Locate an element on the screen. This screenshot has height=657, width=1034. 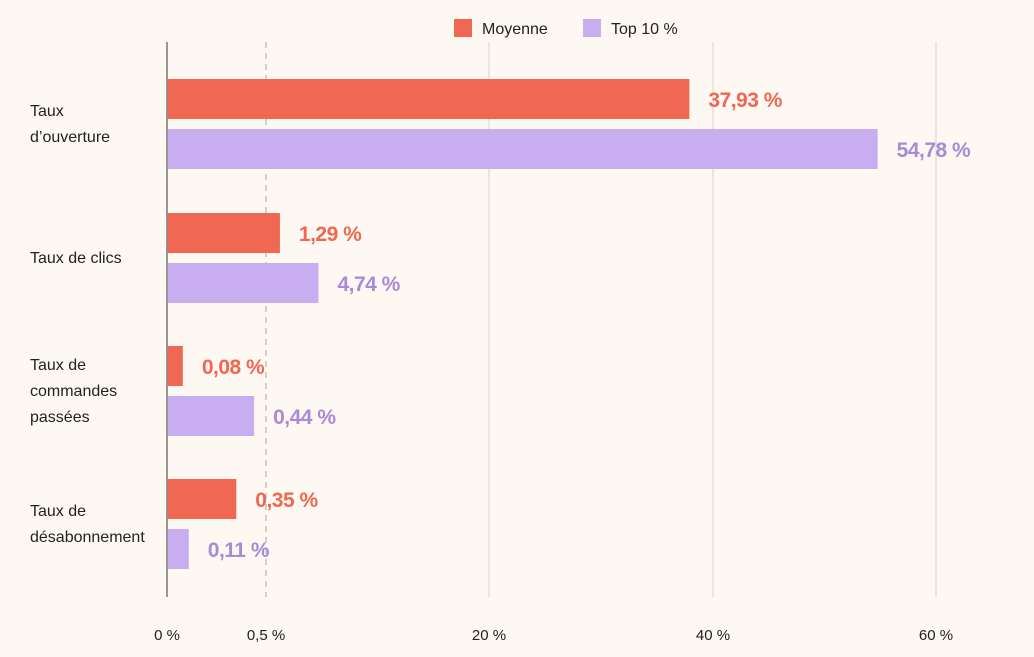
data-label: 0,35 % is located at coordinates (286, 500).